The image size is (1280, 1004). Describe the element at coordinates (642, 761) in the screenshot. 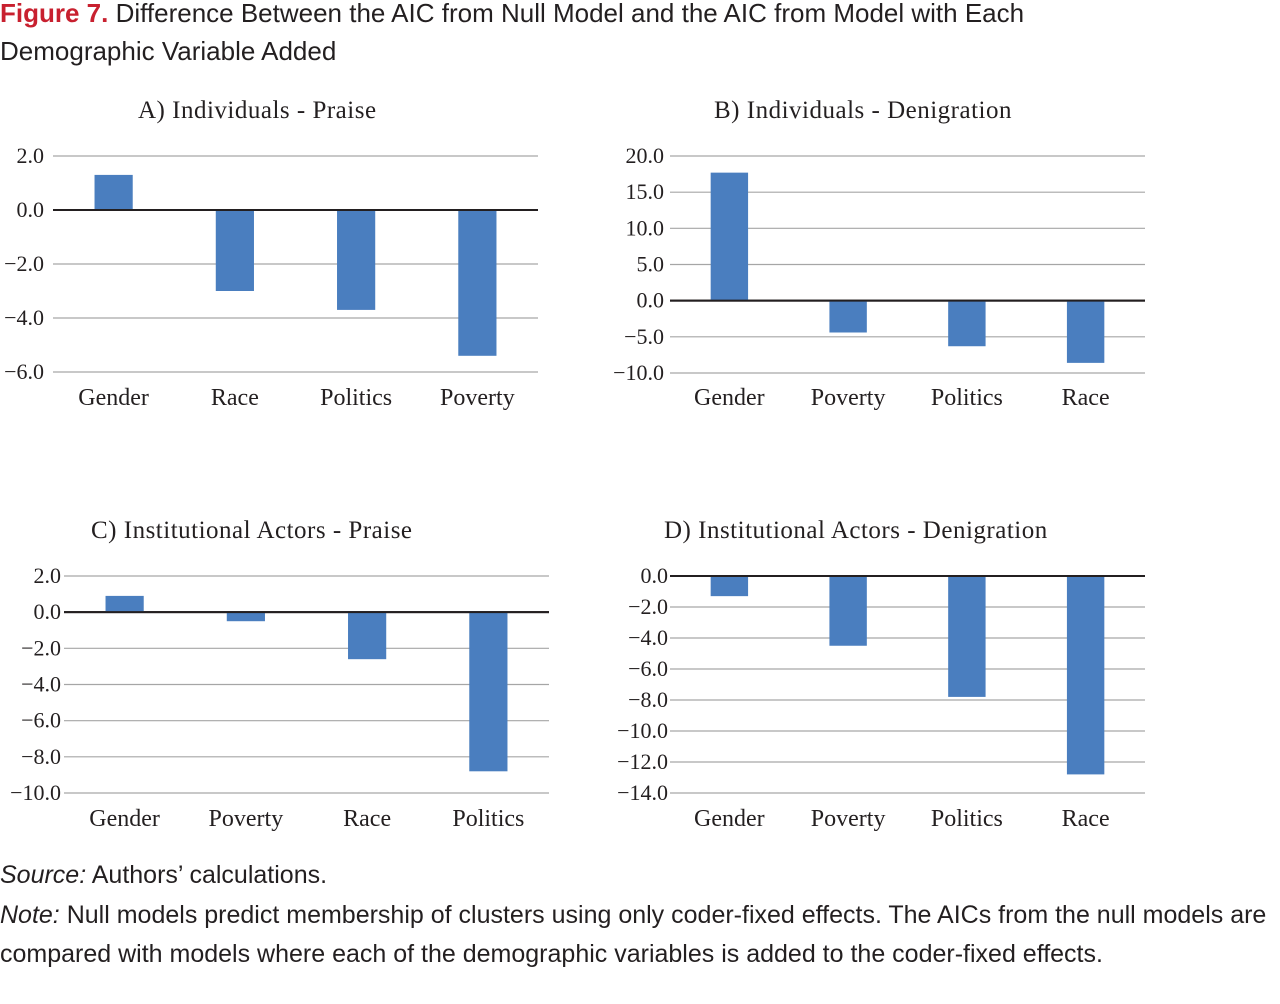

I see `y-tick-label: −12.0` at that location.